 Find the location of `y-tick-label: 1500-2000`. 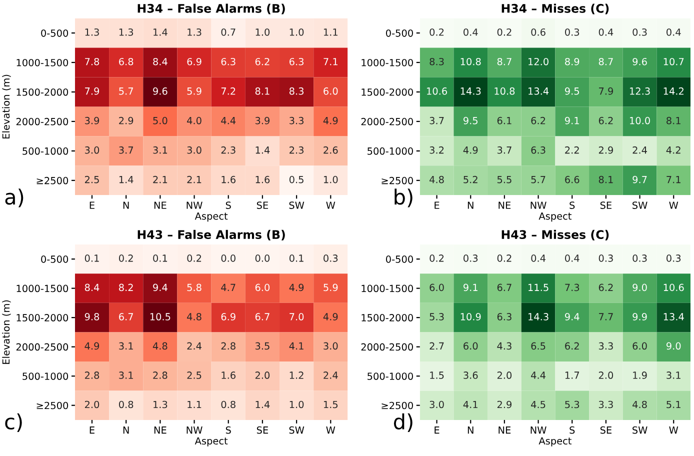

y-tick-label: 1500-2000 is located at coordinates (42, 92).